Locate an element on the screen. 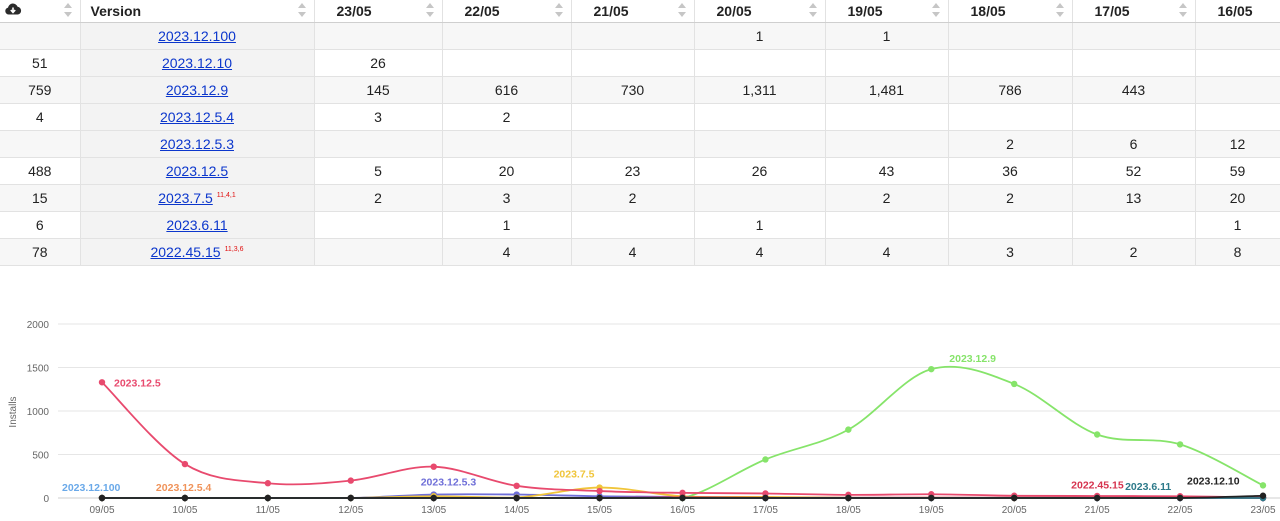 This screenshot has width=1280, height=521. series-data-label: 2023.6.11 is located at coordinates (1148, 487).